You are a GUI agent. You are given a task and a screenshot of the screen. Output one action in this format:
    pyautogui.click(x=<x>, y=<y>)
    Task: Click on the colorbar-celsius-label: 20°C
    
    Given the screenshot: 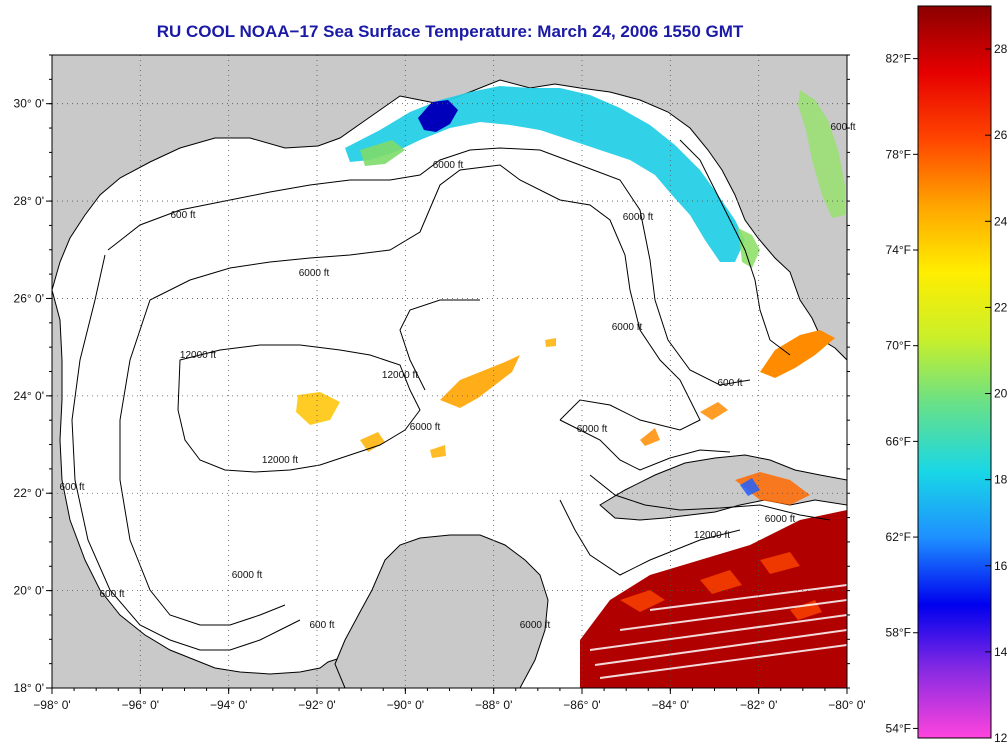 What is the action you would take?
    pyautogui.click(x=1001, y=394)
    